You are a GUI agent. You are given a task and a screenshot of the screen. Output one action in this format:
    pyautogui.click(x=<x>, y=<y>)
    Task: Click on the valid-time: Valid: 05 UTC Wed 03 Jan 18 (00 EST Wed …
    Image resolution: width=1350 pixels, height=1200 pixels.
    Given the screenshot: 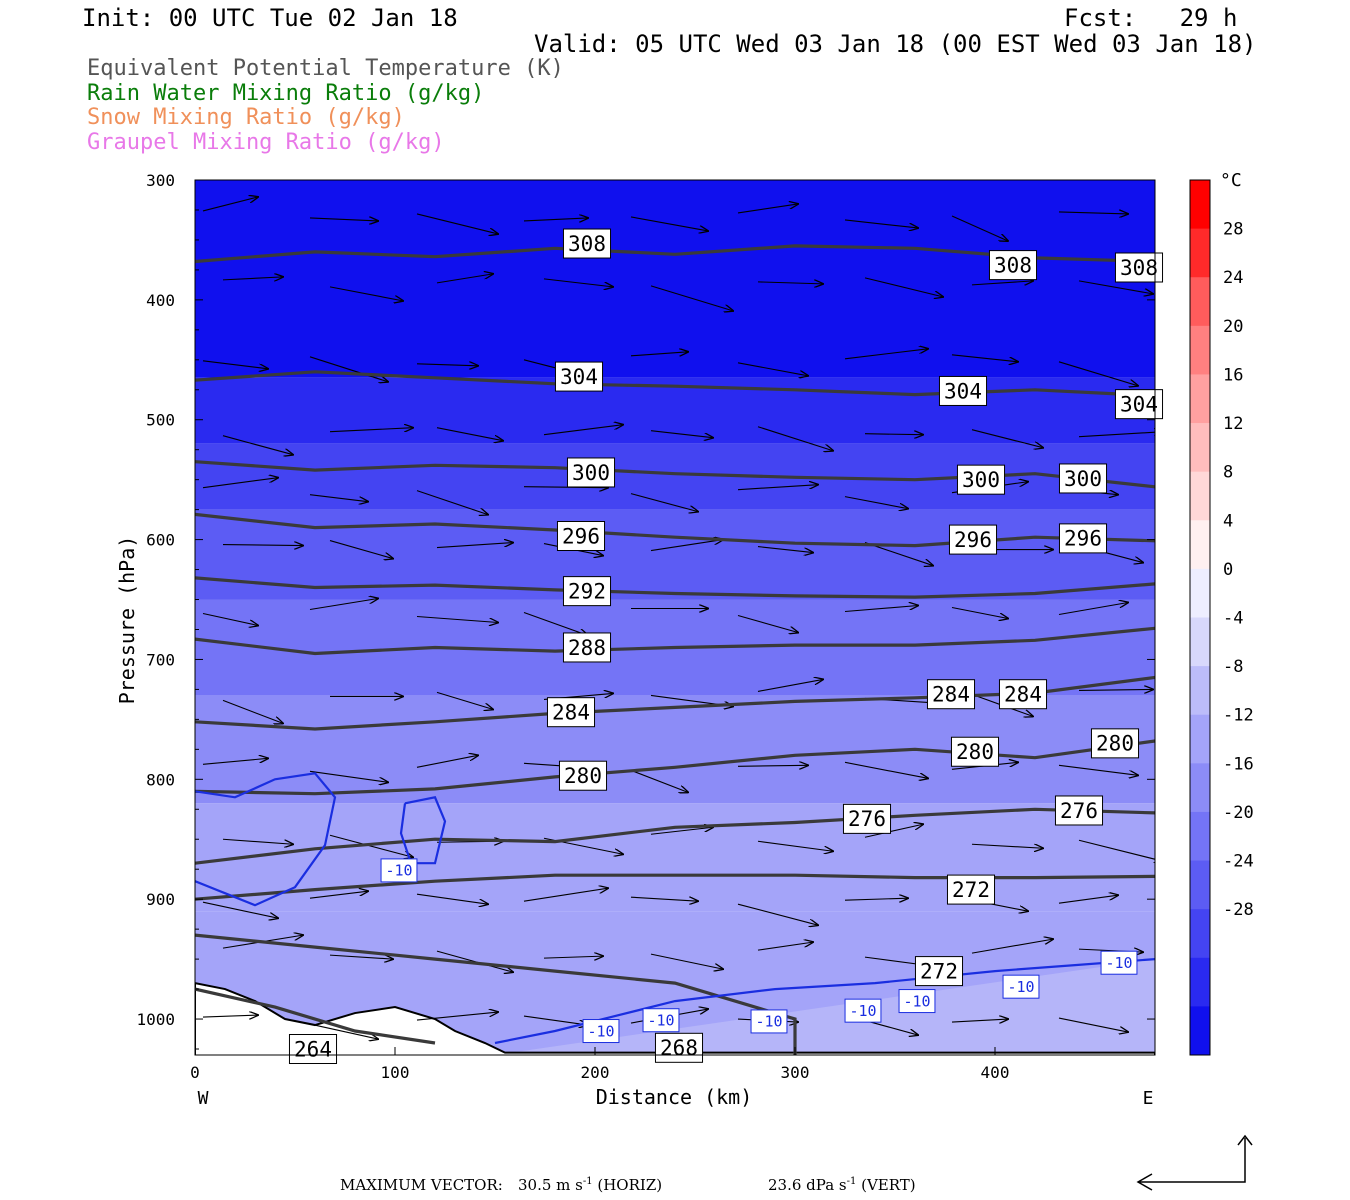 What is the action you would take?
    pyautogui.click(x=895, y=44)
    